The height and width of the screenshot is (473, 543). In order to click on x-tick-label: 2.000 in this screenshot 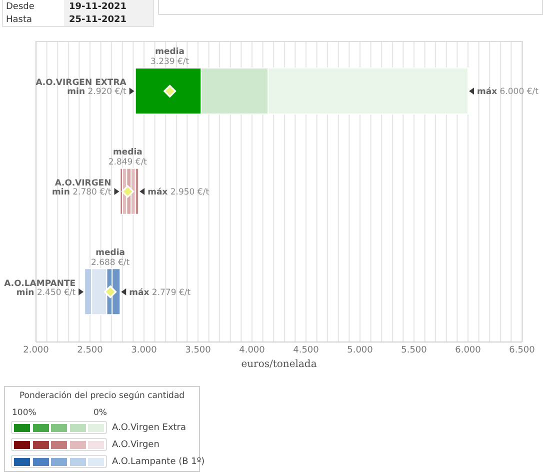, I will do `click(36, 350)`.